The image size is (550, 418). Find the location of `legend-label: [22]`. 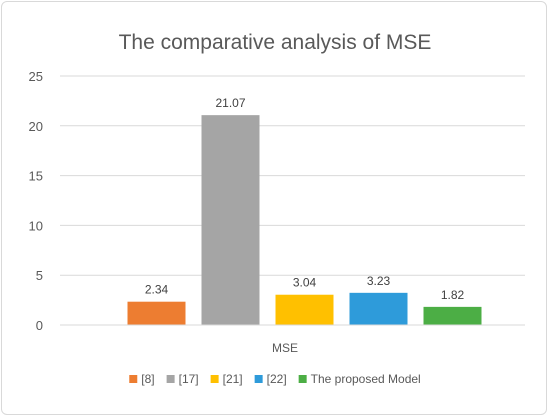

legend-label: [22] is located at coordinates (277, 379).